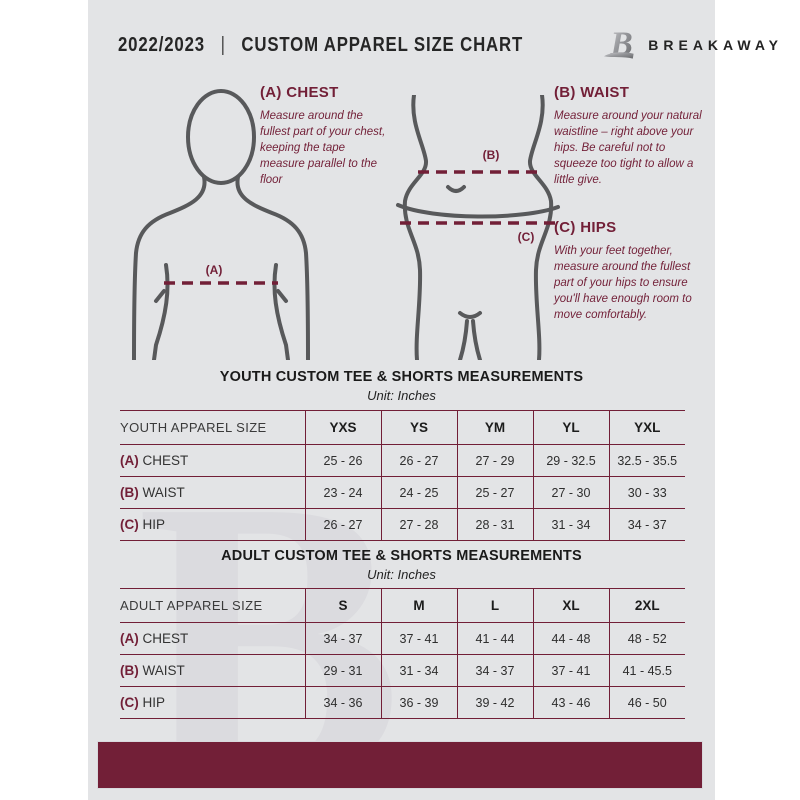  I want to click on youth-section-unit: Unit: Inches, so click(401, 395).